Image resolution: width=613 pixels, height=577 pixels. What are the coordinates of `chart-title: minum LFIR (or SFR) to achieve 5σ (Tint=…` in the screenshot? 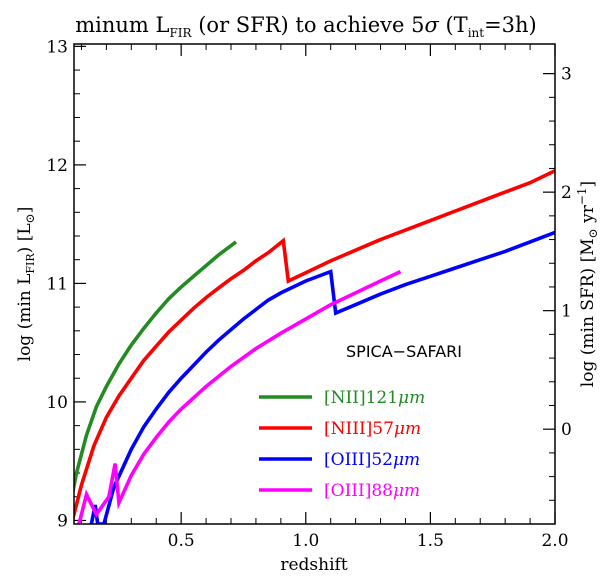 It's located at (306, 26).